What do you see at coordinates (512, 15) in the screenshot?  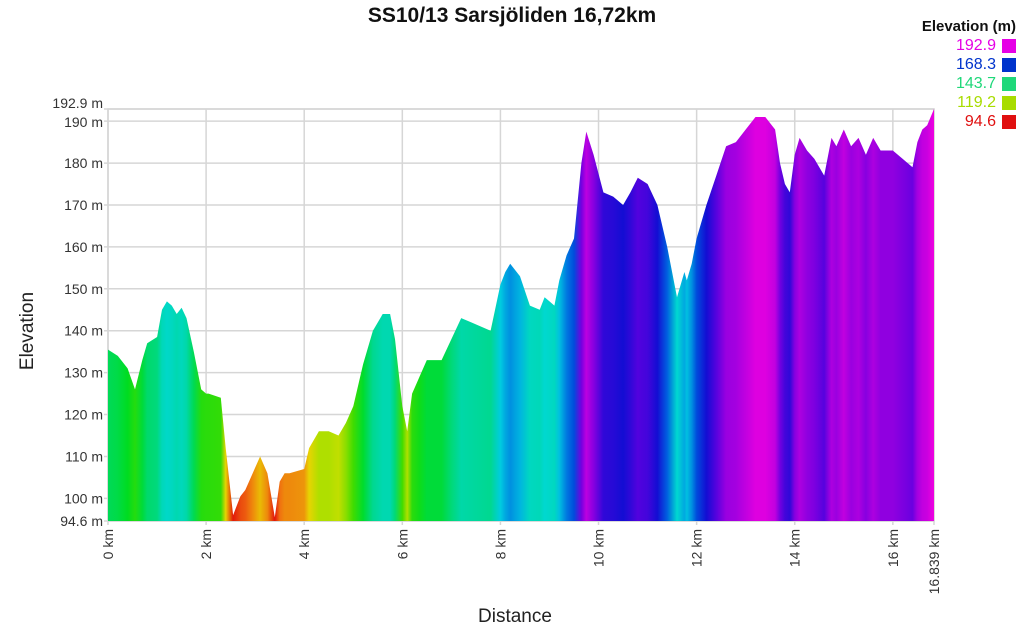 I see `chart-title: SS10/13 Sarsjöliden 16,72km` at bounding box center [512, 15].